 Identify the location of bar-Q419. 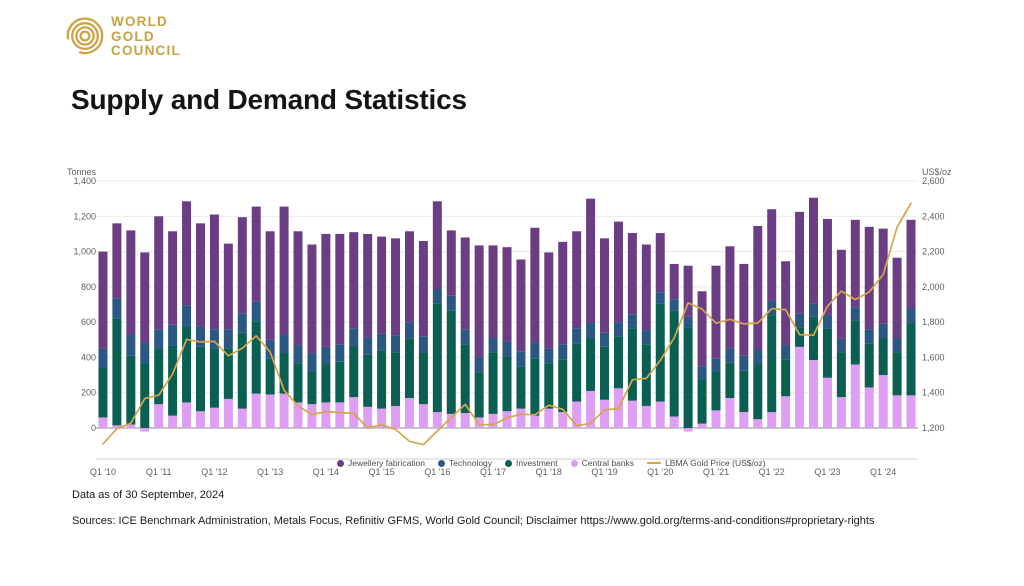
(646, 336).